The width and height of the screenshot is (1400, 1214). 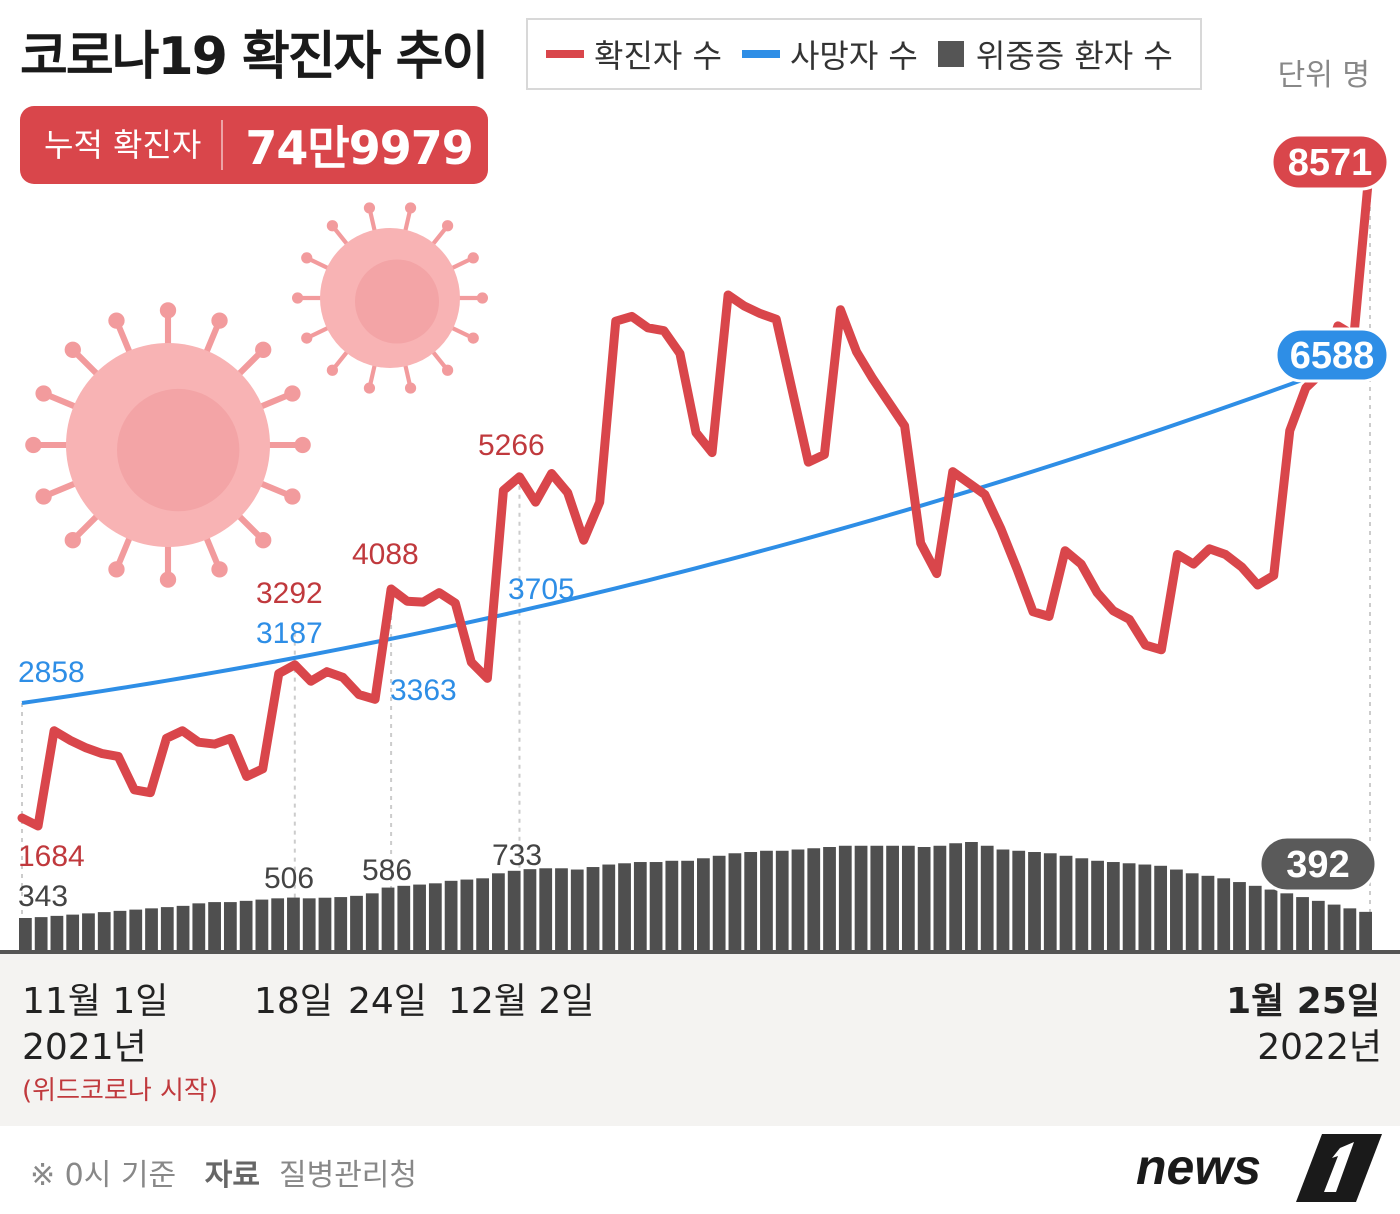 I want to click on x-axis-band, so click(x=700, y=1040).